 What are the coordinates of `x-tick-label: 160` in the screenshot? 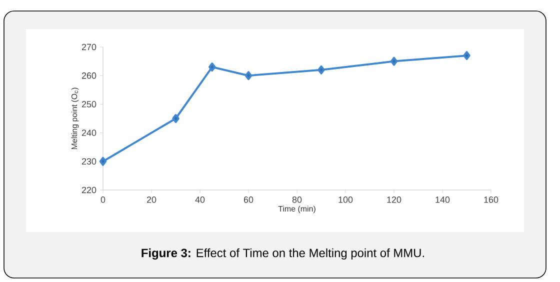 It's located at (491, 199).